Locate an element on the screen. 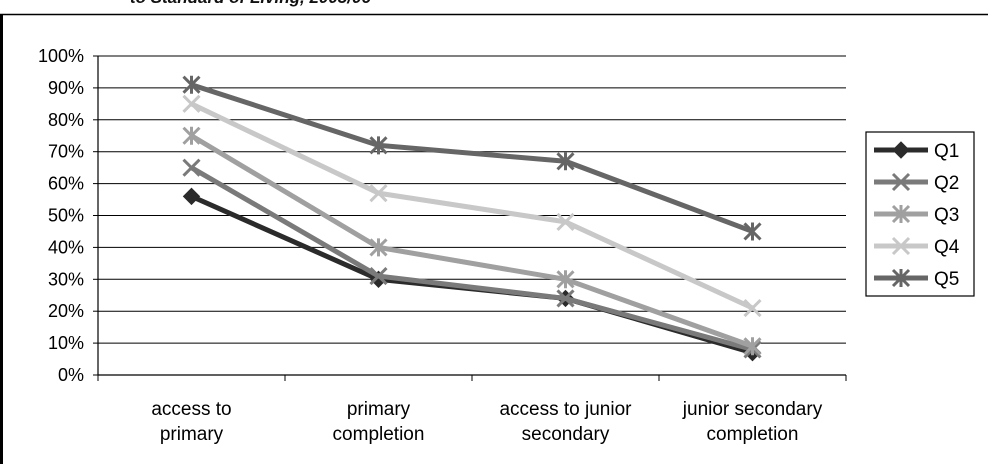 This screenshot has height=469, width=988. y-tick-label: 50% is located at coordinates (66, 216).